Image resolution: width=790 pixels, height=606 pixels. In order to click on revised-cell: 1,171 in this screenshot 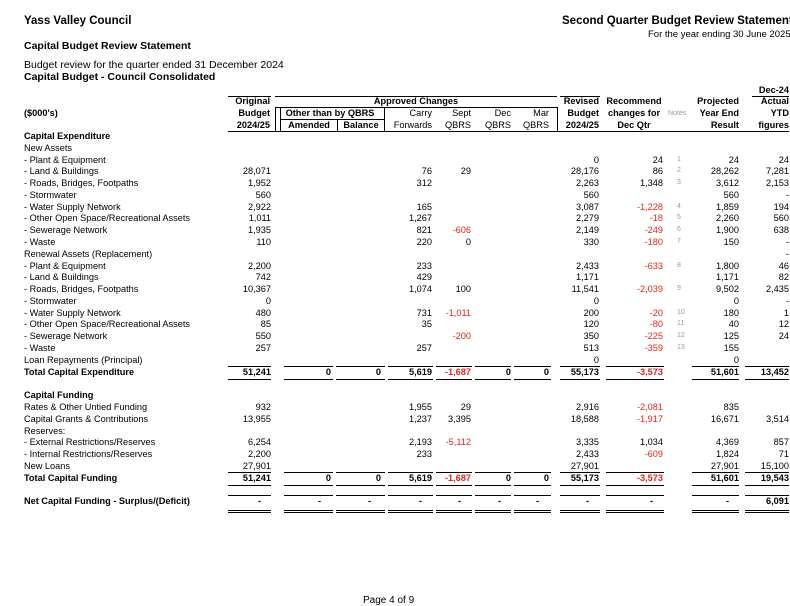, I will do `click(587, 277)`.